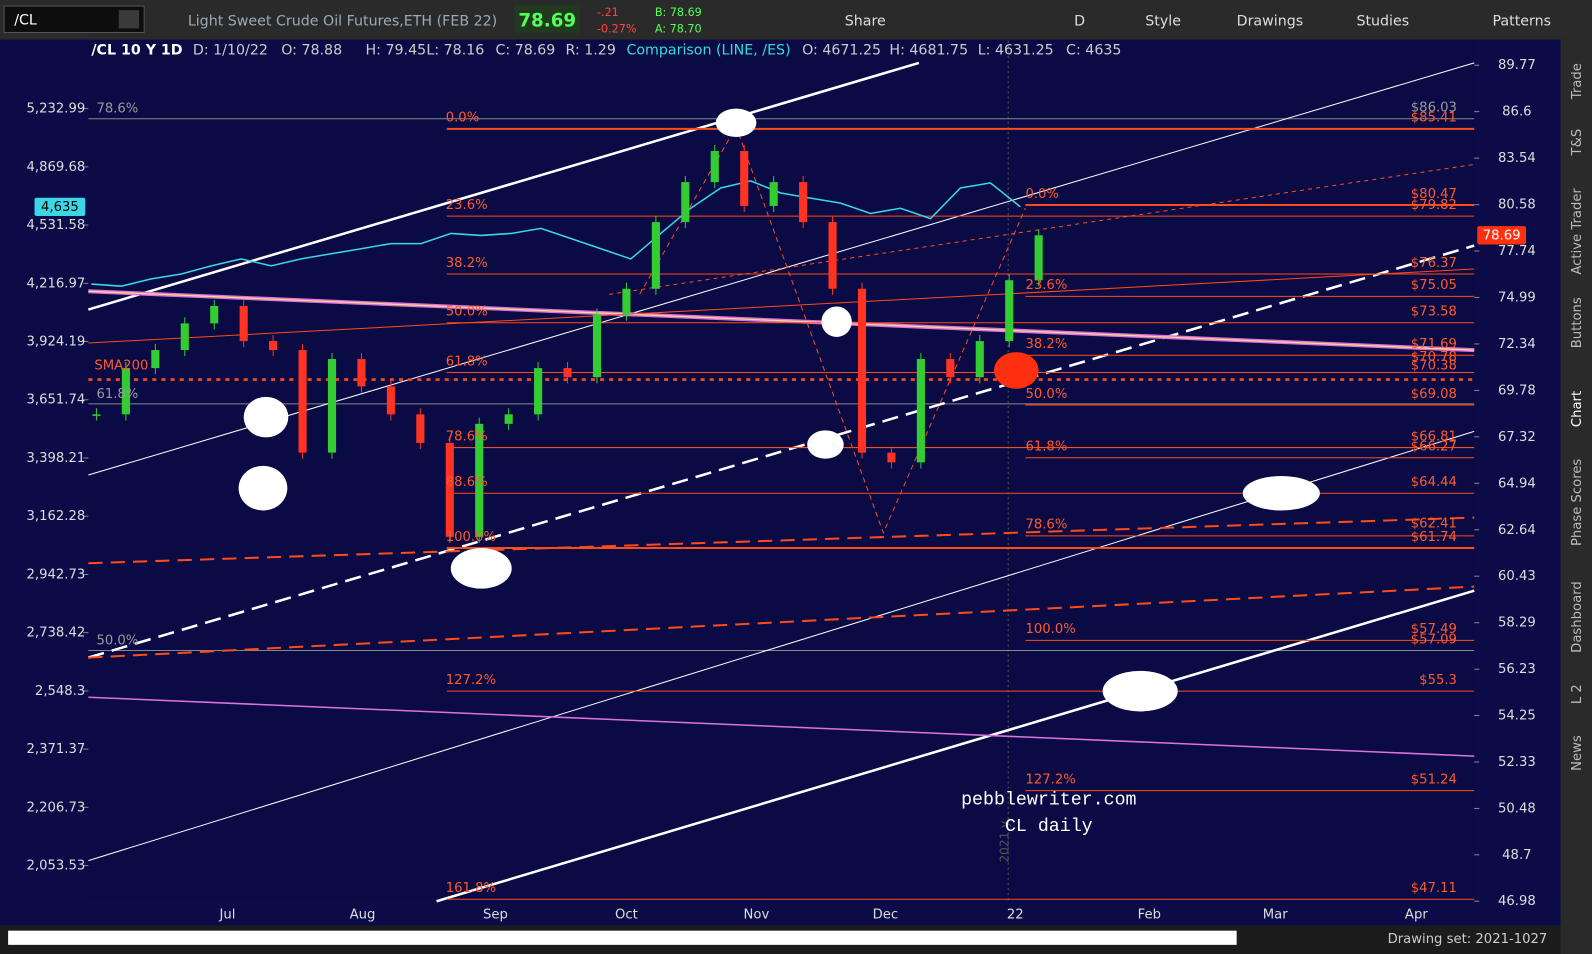 This screenshot has height=954, width=1592. I want to click on y2-tick-label: 3,398.21, so click(56, 458).